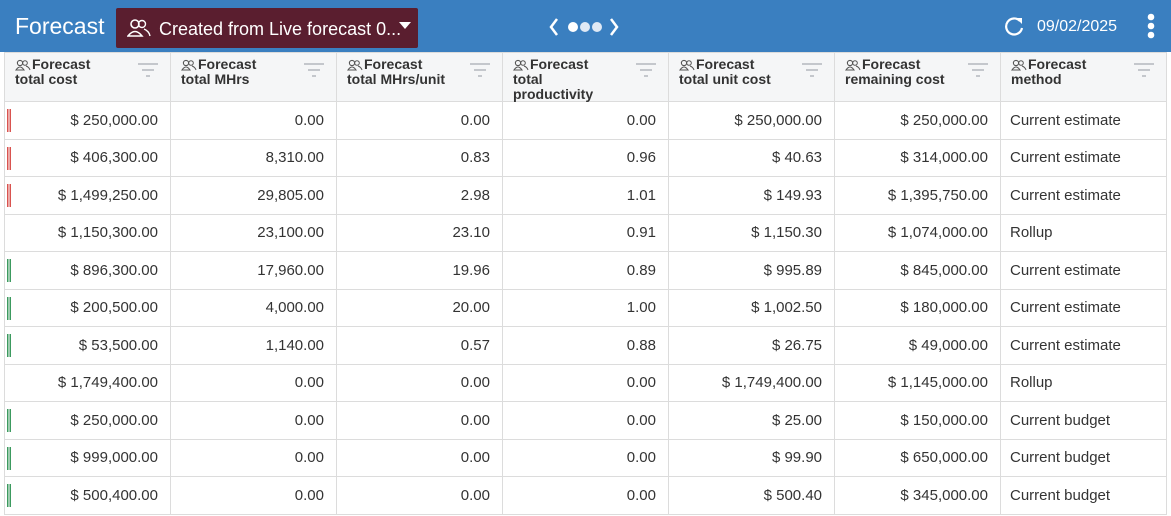 The image size is (1171, 516). I want to click on column-title: Forecast remaining cost, so click(895, 71).